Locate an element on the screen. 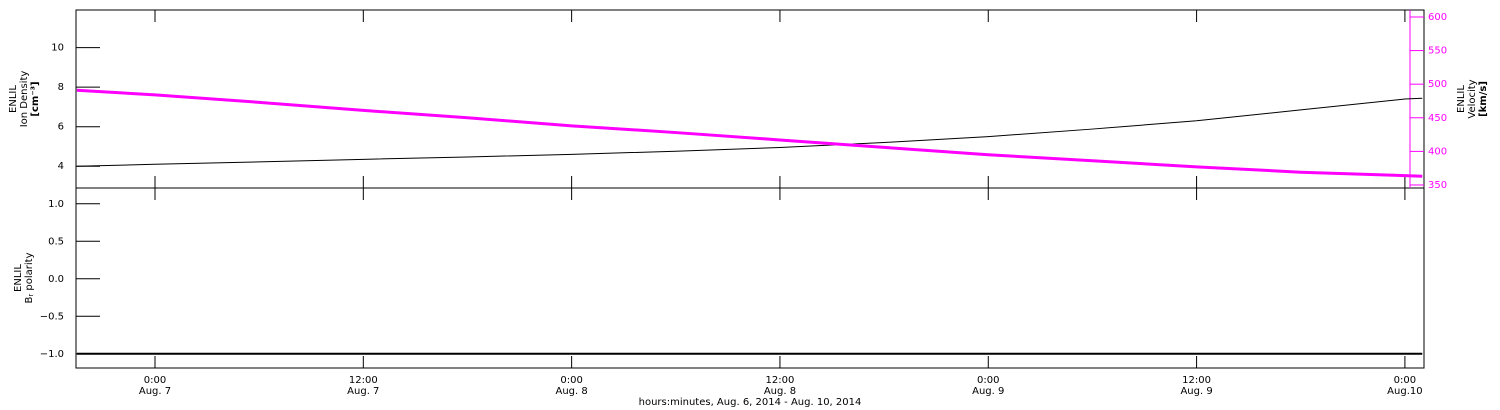 This screenshot has width=1500, height=410. y2-axis-title-line: ENLIL is located at coordinates (1461, 99).